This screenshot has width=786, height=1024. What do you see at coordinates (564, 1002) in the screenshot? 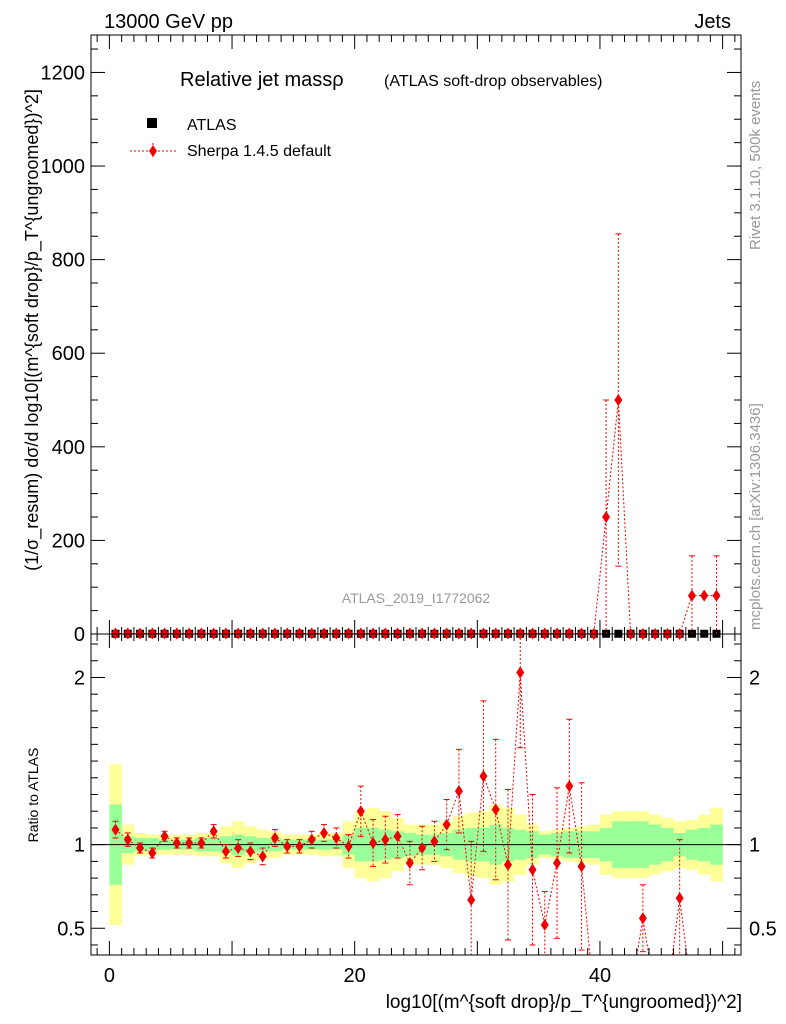
I see `xlabel: log10[(m^{soft drop}/p_T^{ungroomed})^2]` at bounding box center [564, 1002].